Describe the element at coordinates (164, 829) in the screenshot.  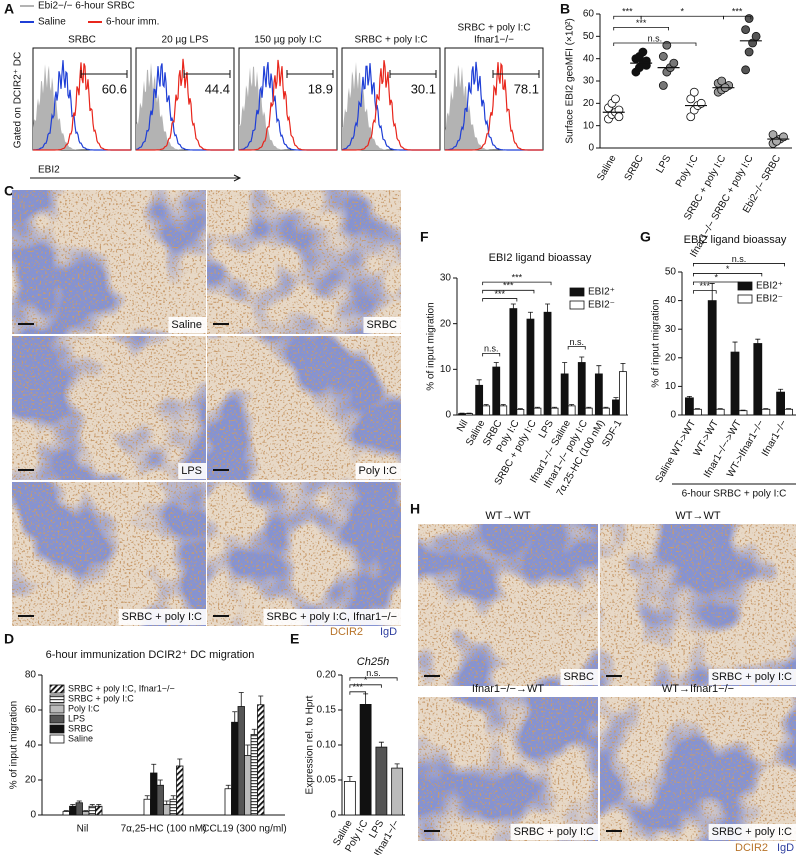
I see `x-tick-label: 7α,25-HC (100 nM)` at that location.